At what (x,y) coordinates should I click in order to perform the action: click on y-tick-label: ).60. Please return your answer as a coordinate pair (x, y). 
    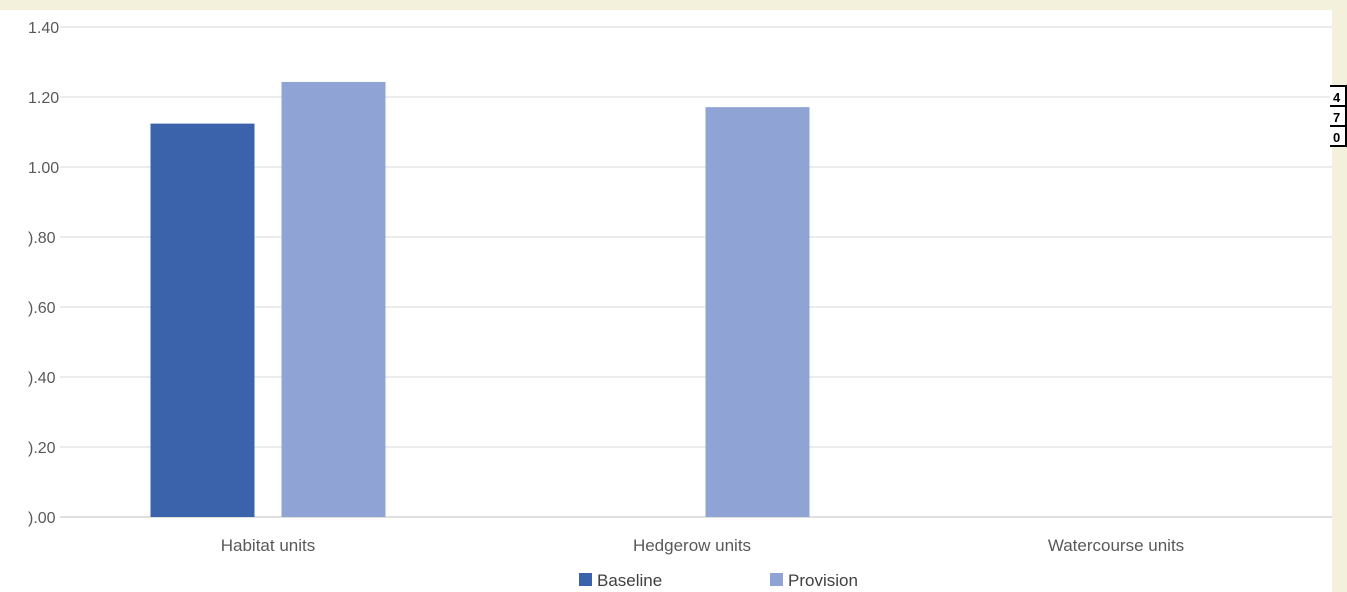
    Looking at the image, I should click on (42, 308).